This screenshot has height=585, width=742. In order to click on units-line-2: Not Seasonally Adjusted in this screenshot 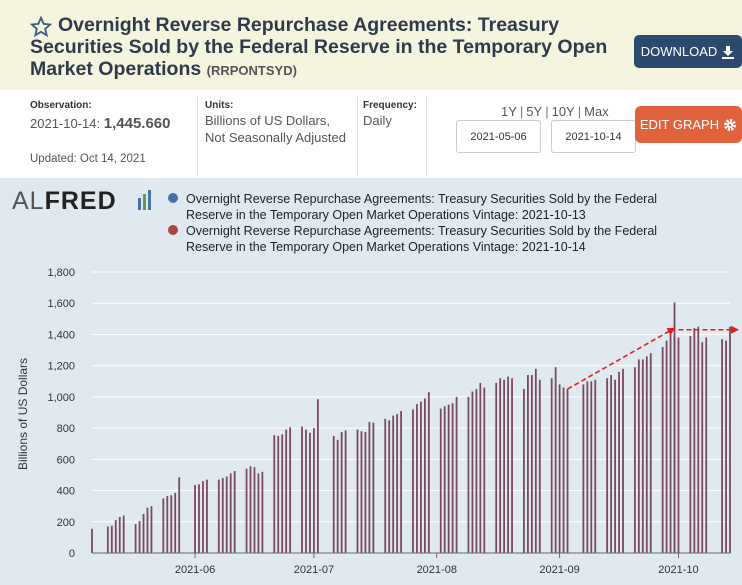, I will do `click(275, 137)`.